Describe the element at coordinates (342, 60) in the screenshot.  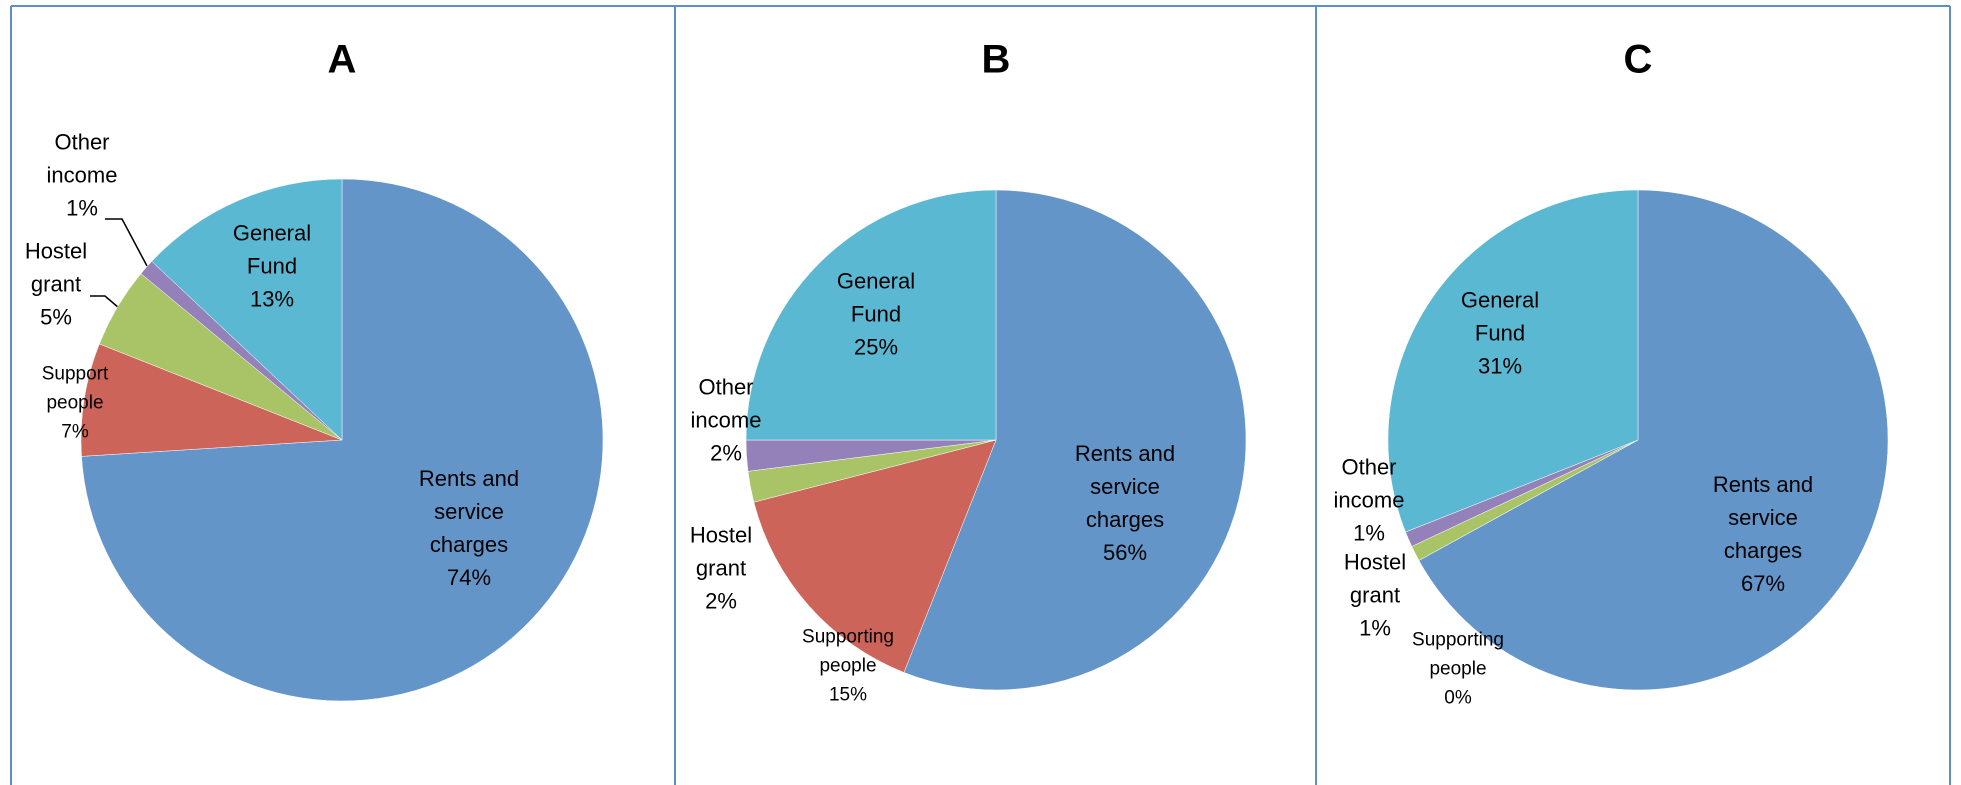
I see `chart-title: A` at that location.